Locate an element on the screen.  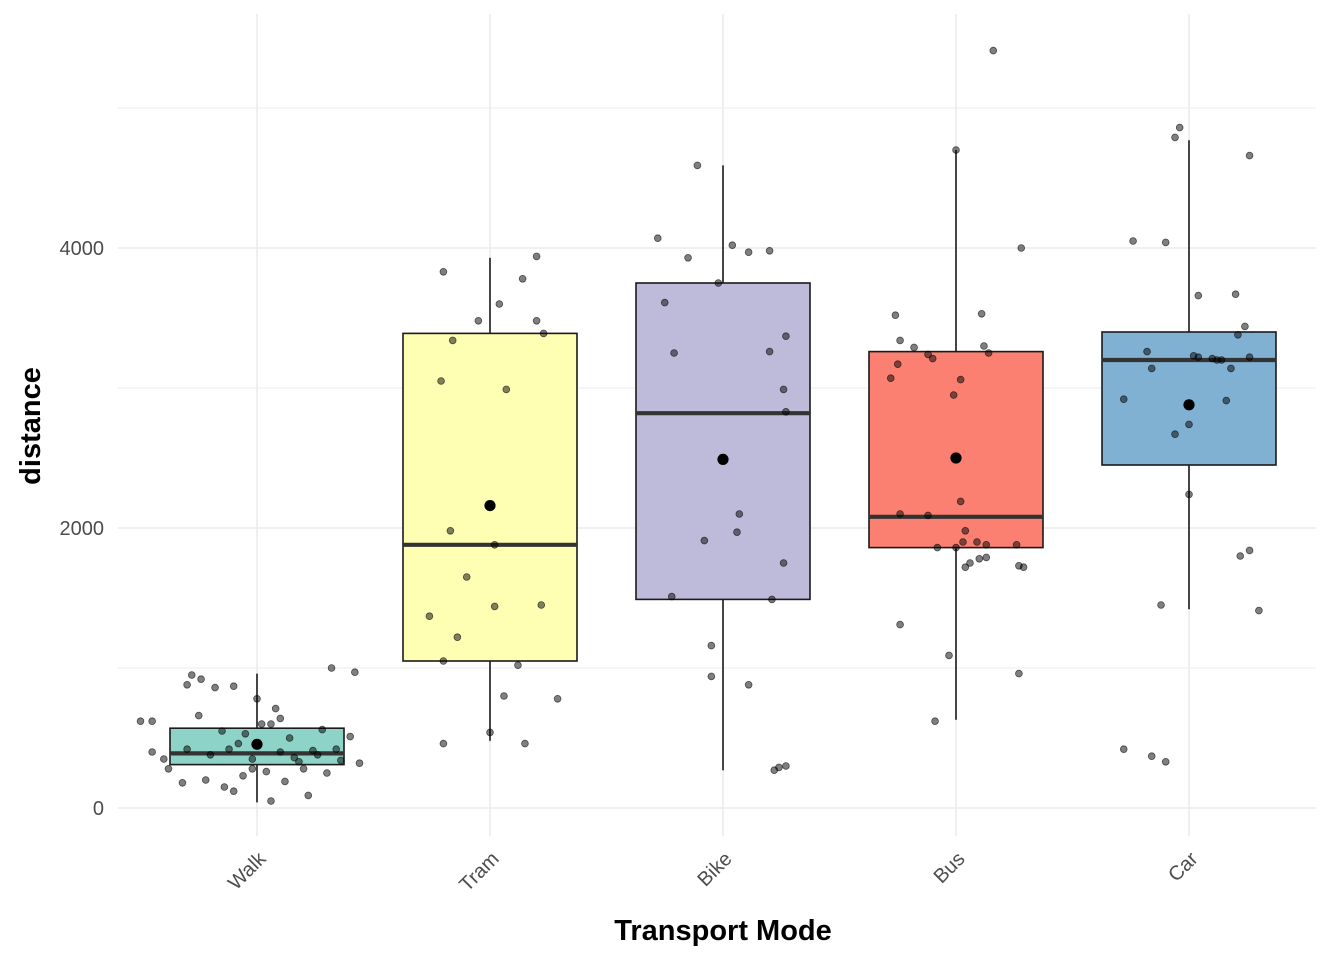
y-tick-label: 0 is located at coordinates (98, 809).